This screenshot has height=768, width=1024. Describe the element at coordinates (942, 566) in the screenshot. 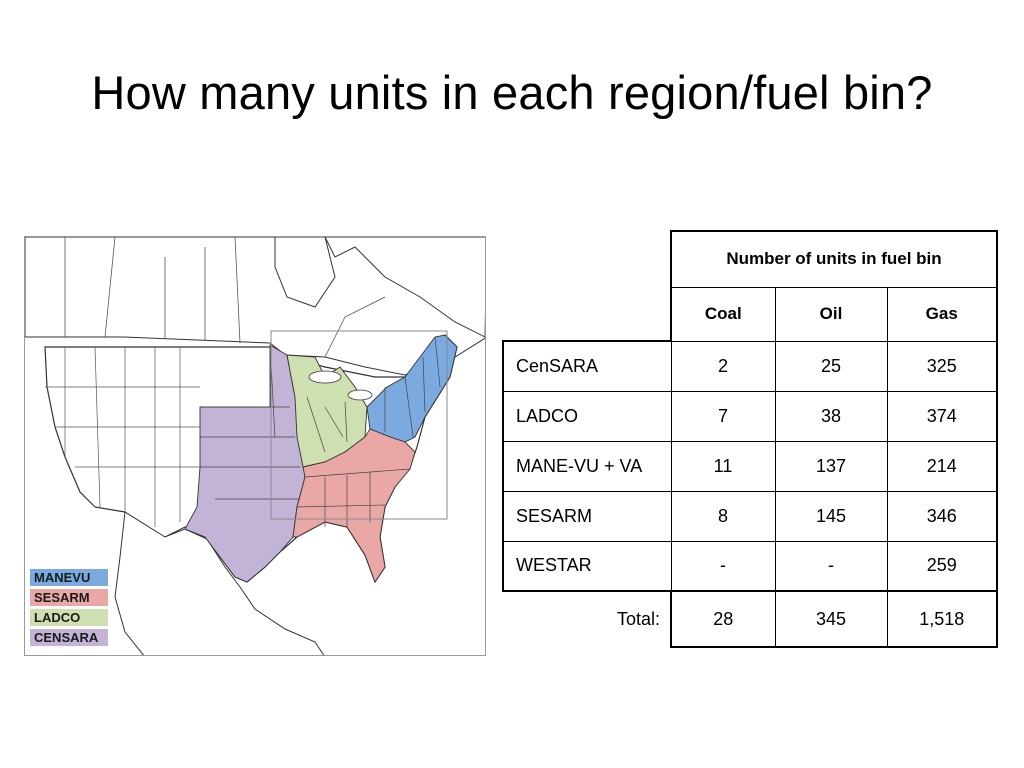

I see `gas-value: 259` at that location.